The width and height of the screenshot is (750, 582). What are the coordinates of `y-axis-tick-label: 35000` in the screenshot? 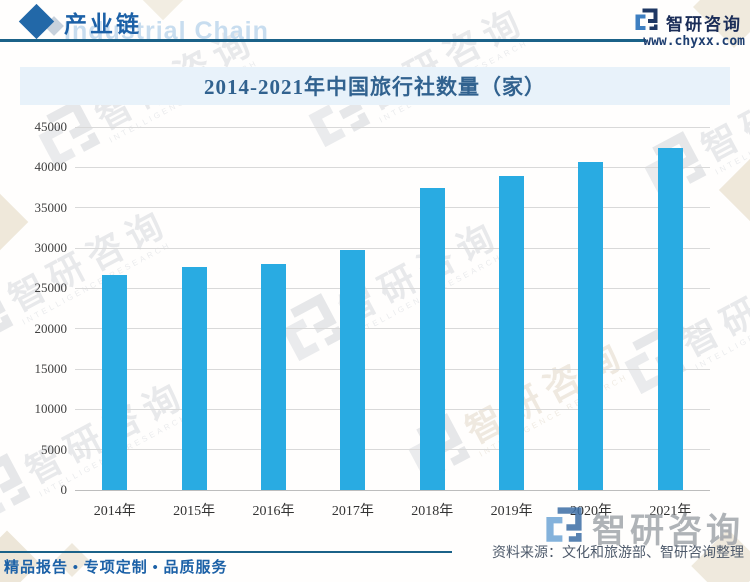 It's located at (51, 207).